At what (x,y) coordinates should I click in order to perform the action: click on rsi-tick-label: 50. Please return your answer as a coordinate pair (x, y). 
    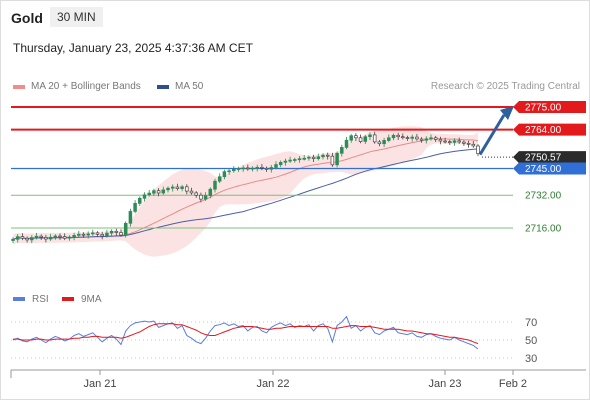
    Looking at the image, I should click on (531, 341).